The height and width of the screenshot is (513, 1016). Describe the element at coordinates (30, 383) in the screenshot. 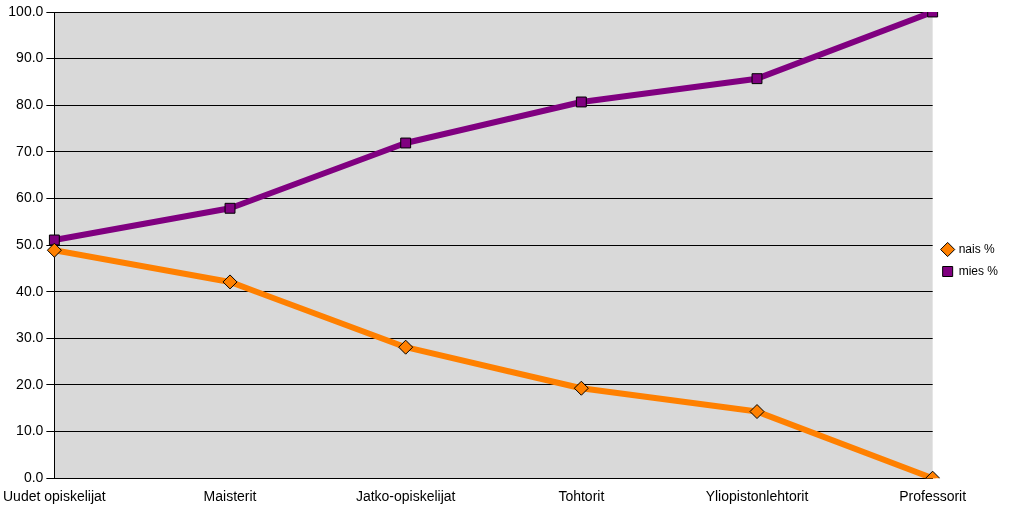

I see `y-tick-label: 20.0` at that location.